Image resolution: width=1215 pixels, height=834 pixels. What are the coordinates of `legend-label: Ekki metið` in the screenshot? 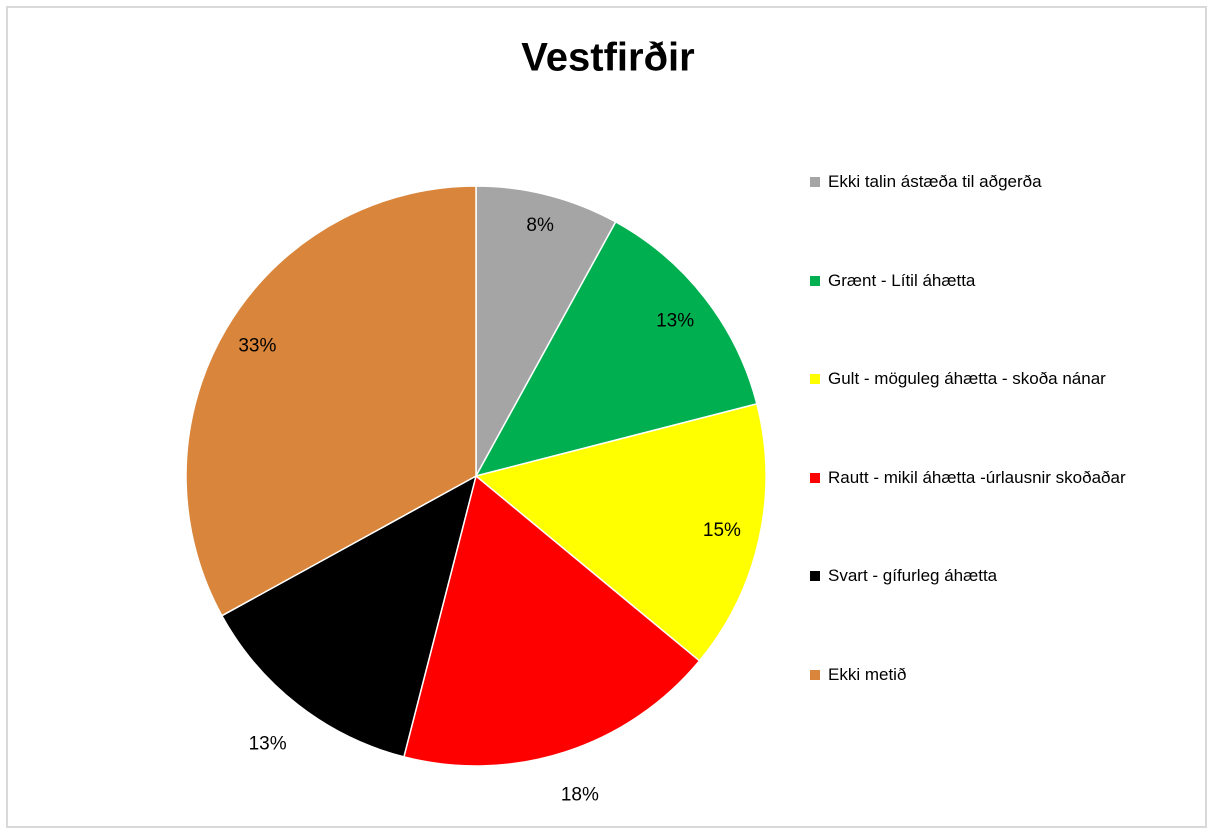 It's located at (867, 674).